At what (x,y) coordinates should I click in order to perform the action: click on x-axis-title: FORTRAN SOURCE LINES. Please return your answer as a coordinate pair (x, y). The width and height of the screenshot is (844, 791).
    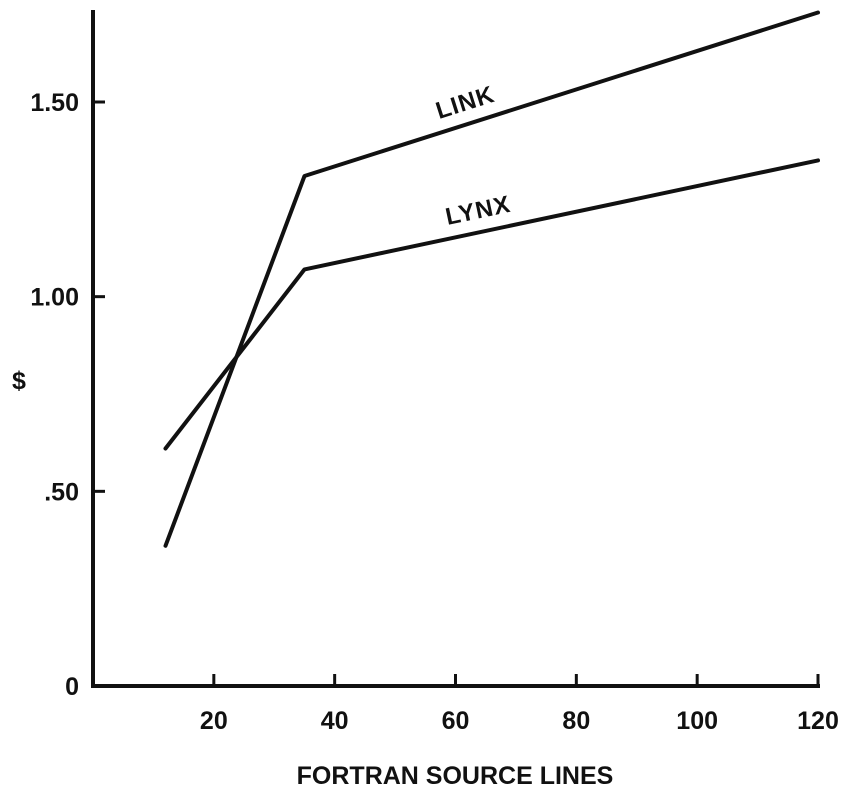
    Looking at the image, I should click on (455, 776).